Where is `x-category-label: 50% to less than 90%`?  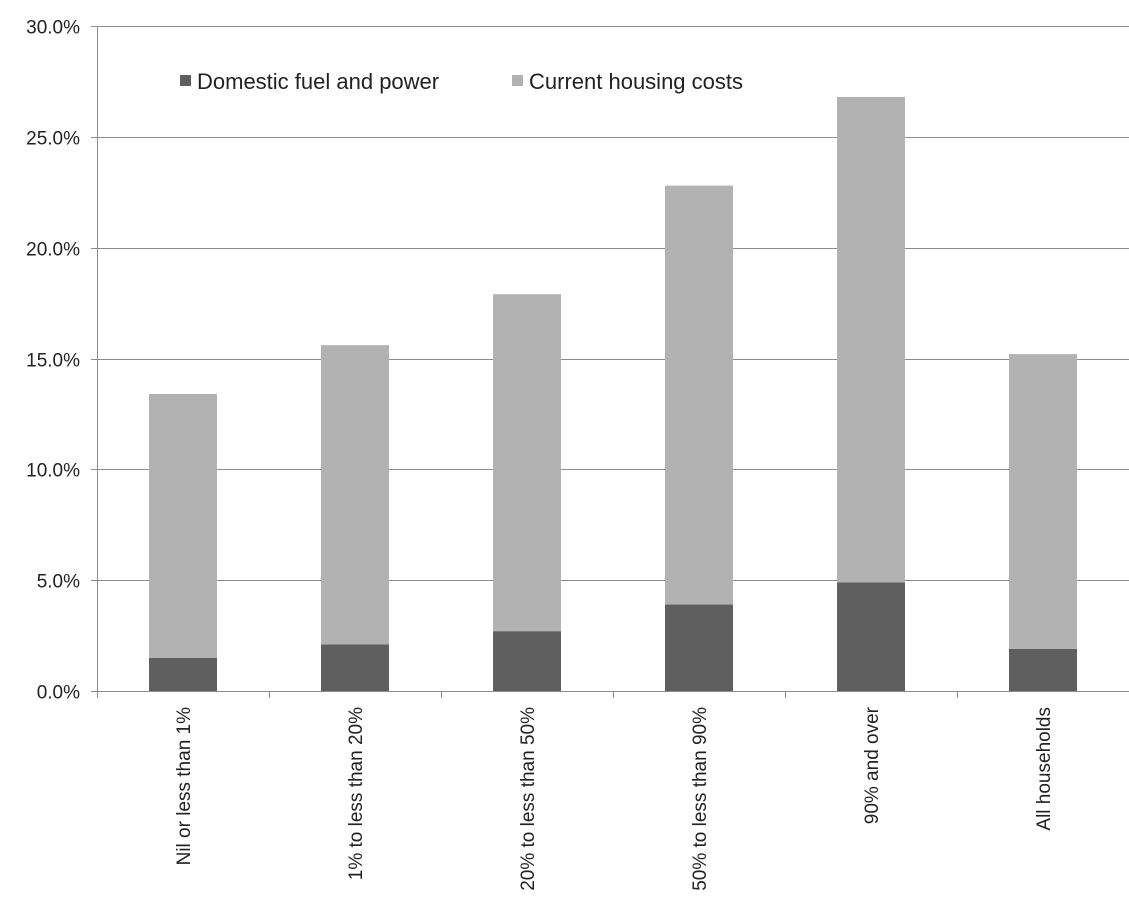 x-category-label: 50% to less than 90% is located at coordinates (700, 799).